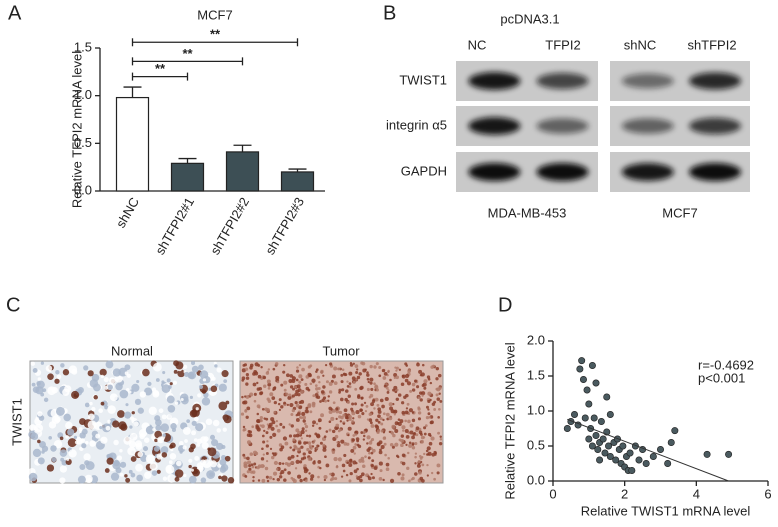  Describe the element at coordinates (529, 18) in the screenshot. I see `vector-label: pcDNA3.1` at that location.